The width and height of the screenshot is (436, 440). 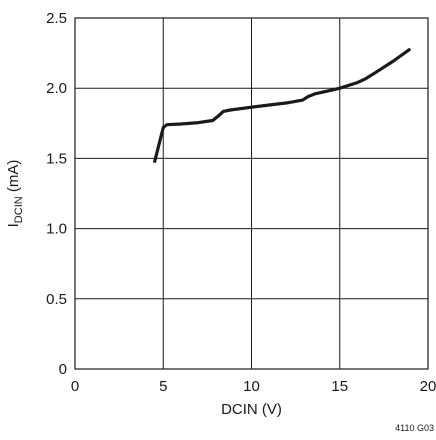 I want to click on y-axis-label-unit: (mA), so click(x=13, y=178).